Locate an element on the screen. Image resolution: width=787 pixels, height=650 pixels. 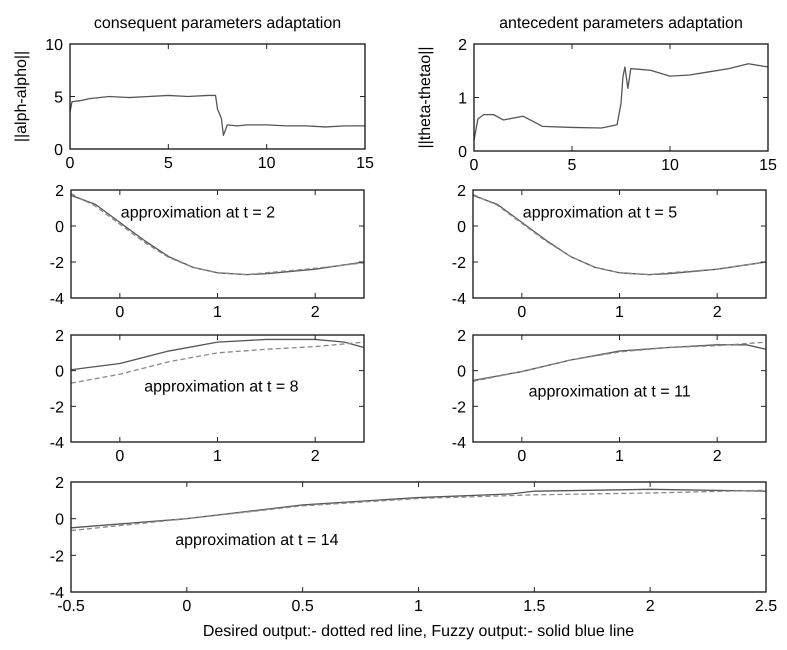
y-axis-title: ||alph-alpho|| is located at coordinates (21, 96).